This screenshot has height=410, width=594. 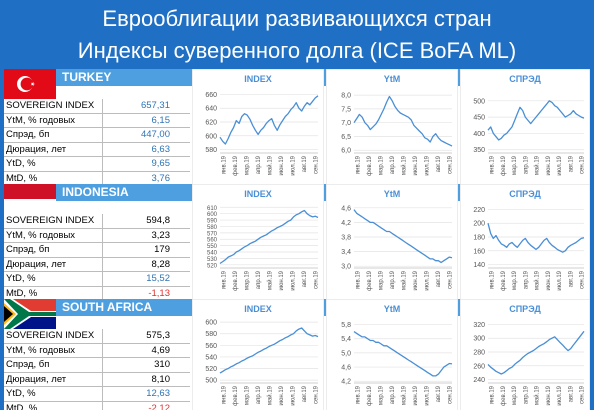 I want to click on y-tick-label: 610, so click(x=212, y=209).